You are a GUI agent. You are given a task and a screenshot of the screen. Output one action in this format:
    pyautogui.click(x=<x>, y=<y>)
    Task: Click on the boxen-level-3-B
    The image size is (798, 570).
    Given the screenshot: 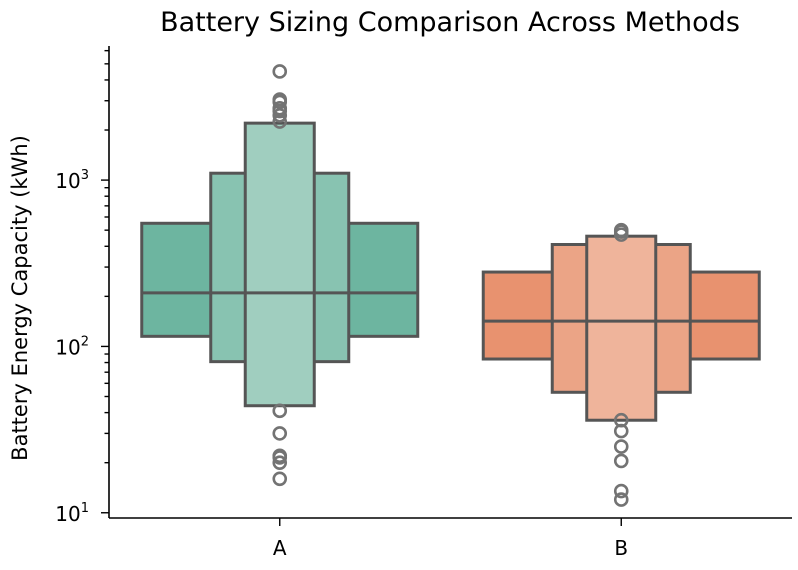 What is the action you would take?
    pyautogui.click(x=621, y=328)
    